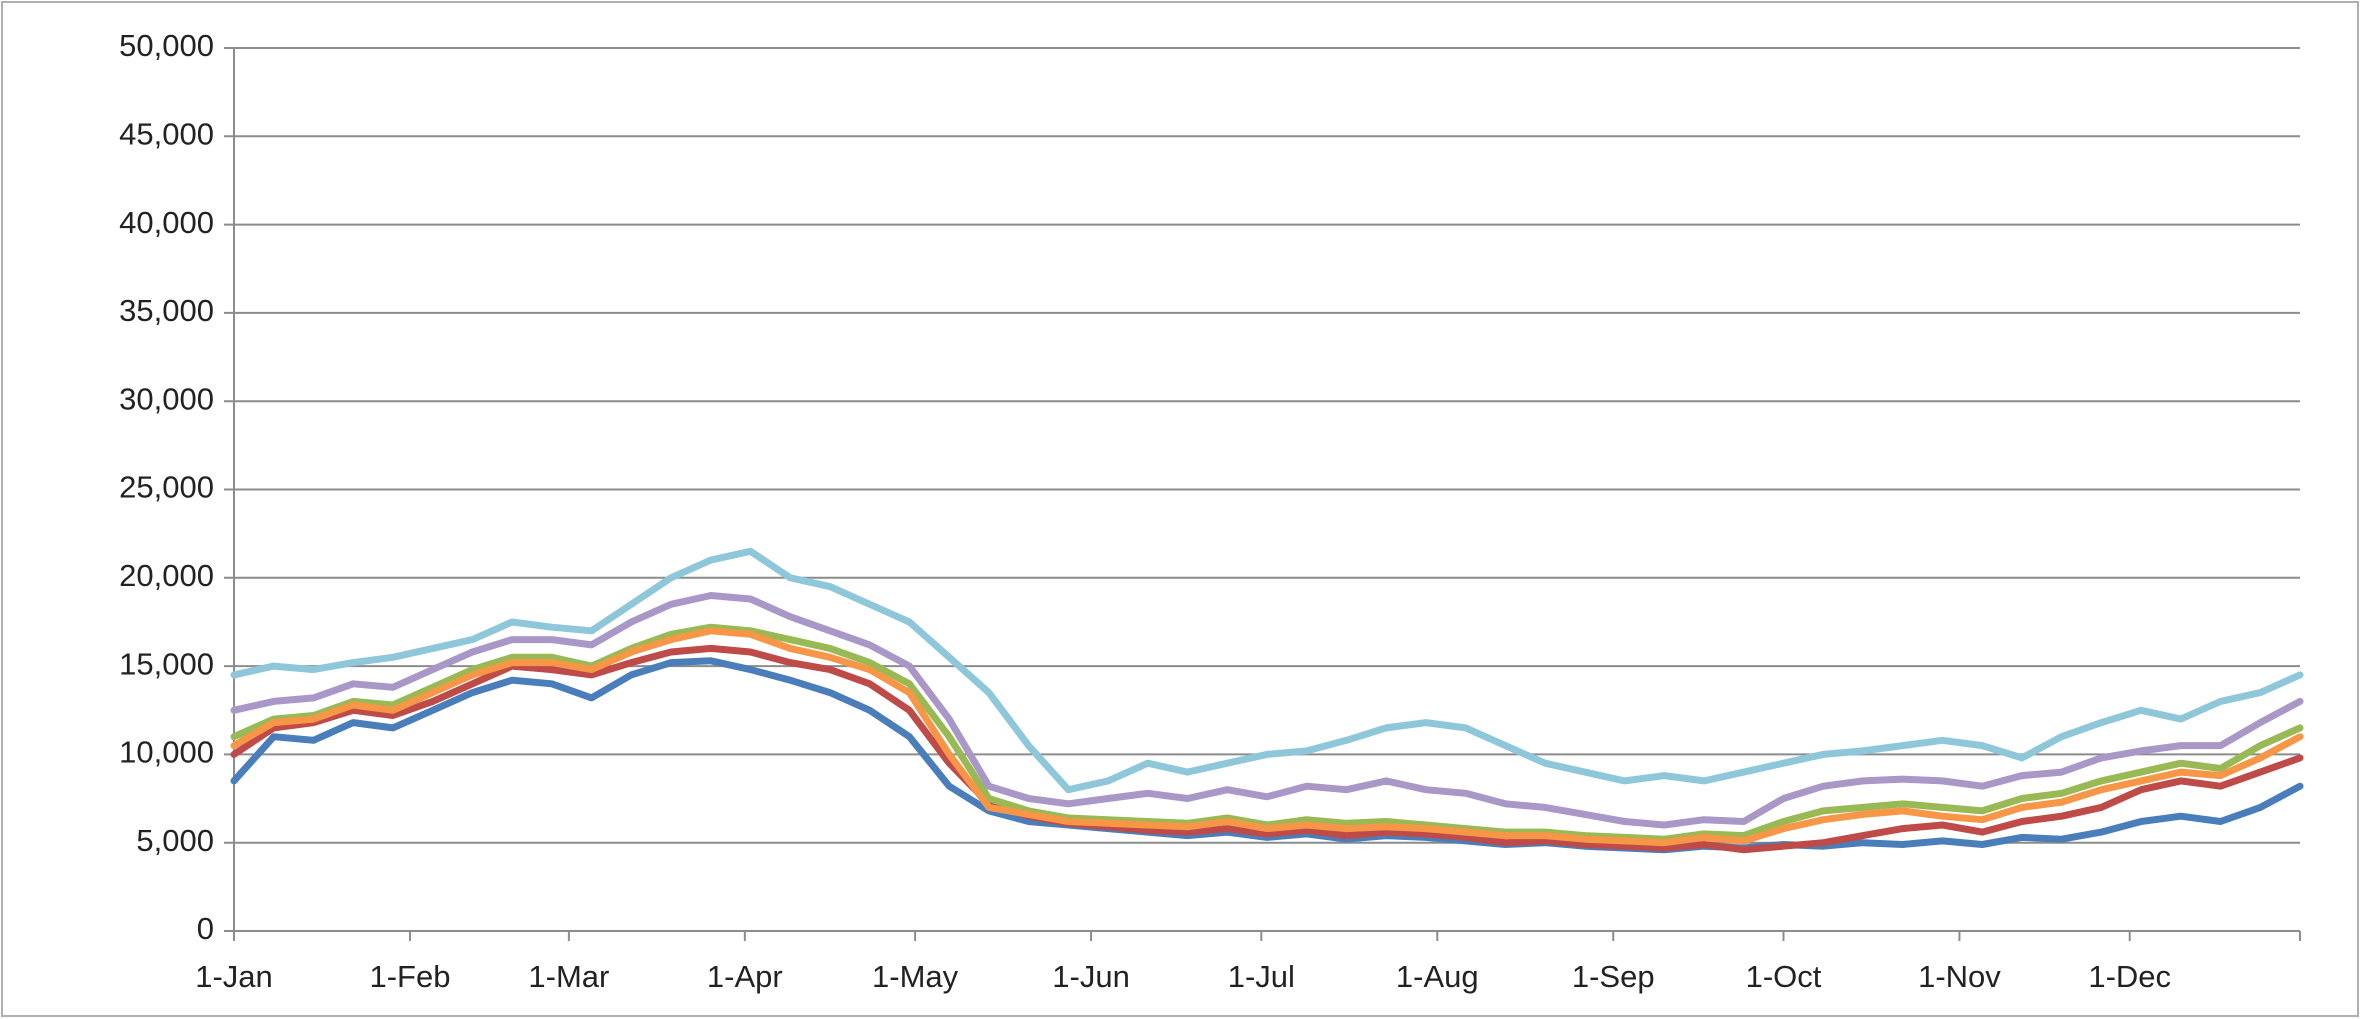  I want to click on x-tick-label: 1-Sep, so click(1613, 976).